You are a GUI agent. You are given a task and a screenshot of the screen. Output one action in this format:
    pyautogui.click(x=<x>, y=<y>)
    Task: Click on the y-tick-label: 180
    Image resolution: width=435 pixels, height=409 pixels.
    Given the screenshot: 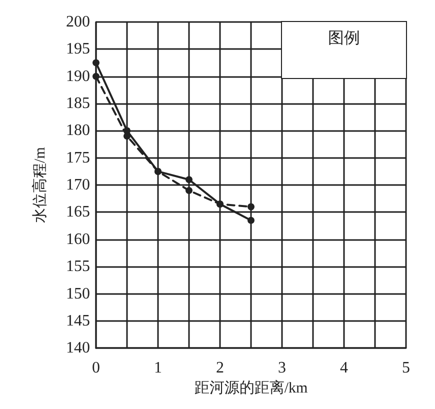 What is the action you would take?
    pyautogui.click(x=78, y=131)
    